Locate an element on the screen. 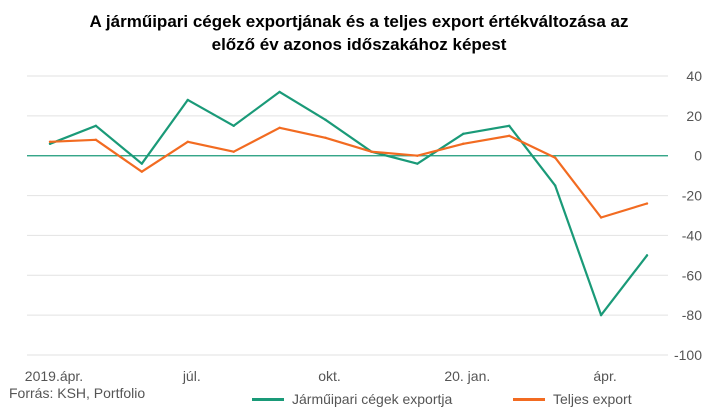 Image resolution: width=718 pixels, height=415 pixels. y-axis-ticks: 40 20 0 -20 -40 -60 -80 -100 is located at coordinates (688, 215).